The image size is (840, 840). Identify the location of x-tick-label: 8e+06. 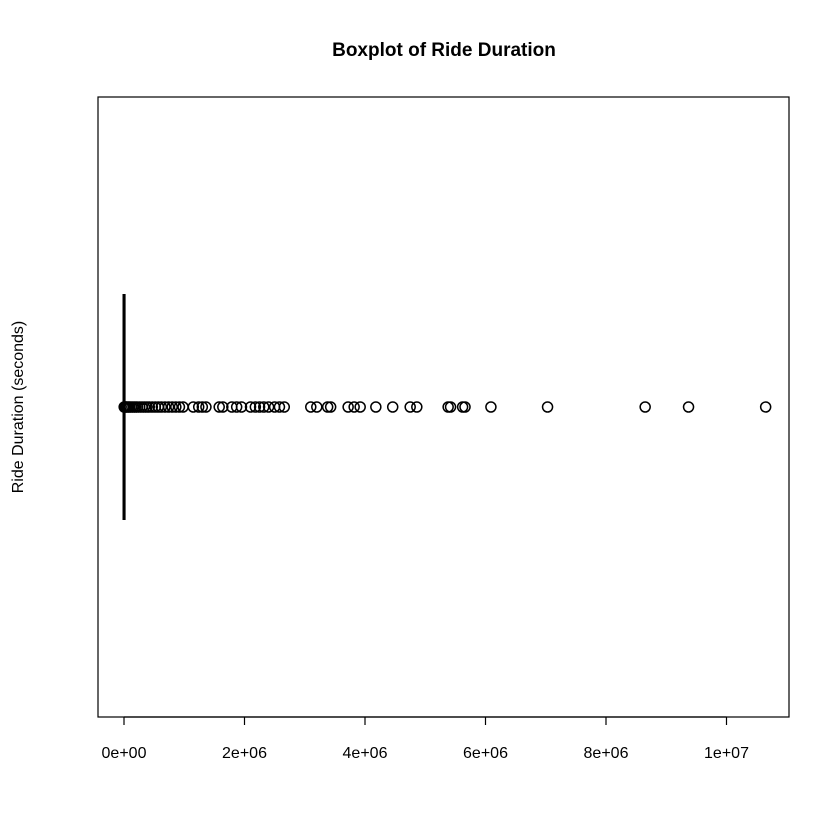
(606, 753).